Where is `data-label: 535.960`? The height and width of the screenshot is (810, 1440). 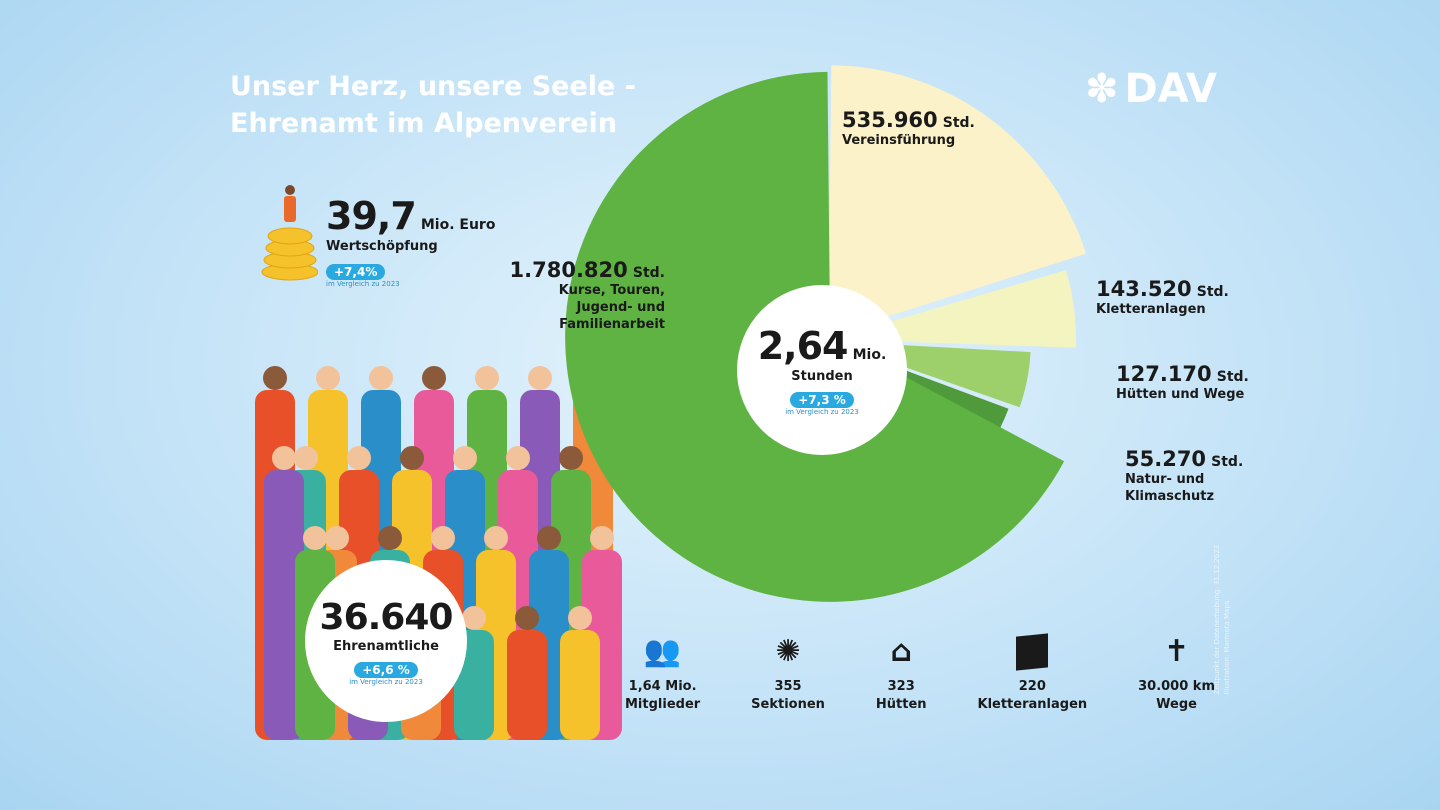 data-label: 535.960 is located at coordinates (890, 120).